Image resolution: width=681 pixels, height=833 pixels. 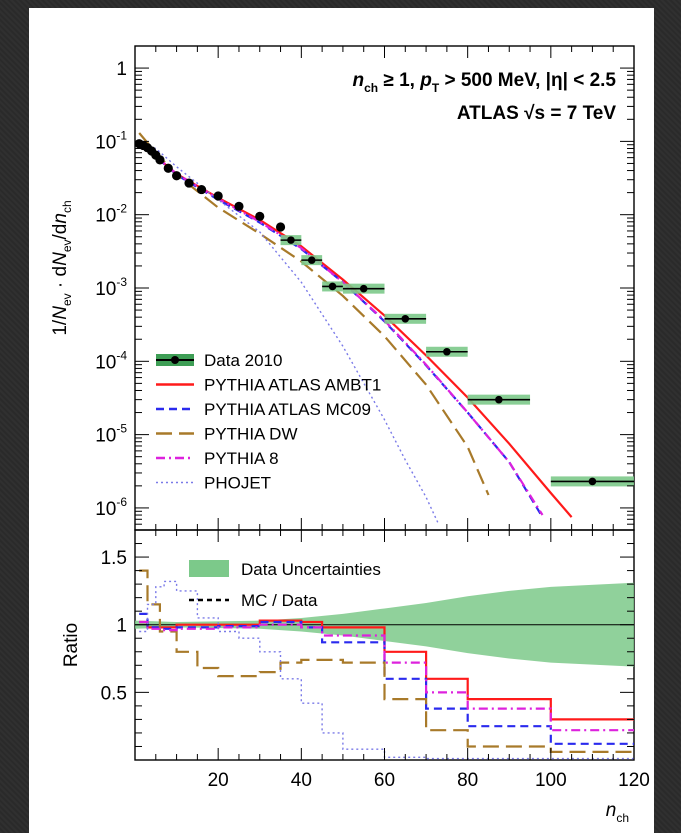 What do you see at coordinates (111, 287) in the screenshot?
I see `y-tick-label: 10⁻³` at bounding box center [111, 287].